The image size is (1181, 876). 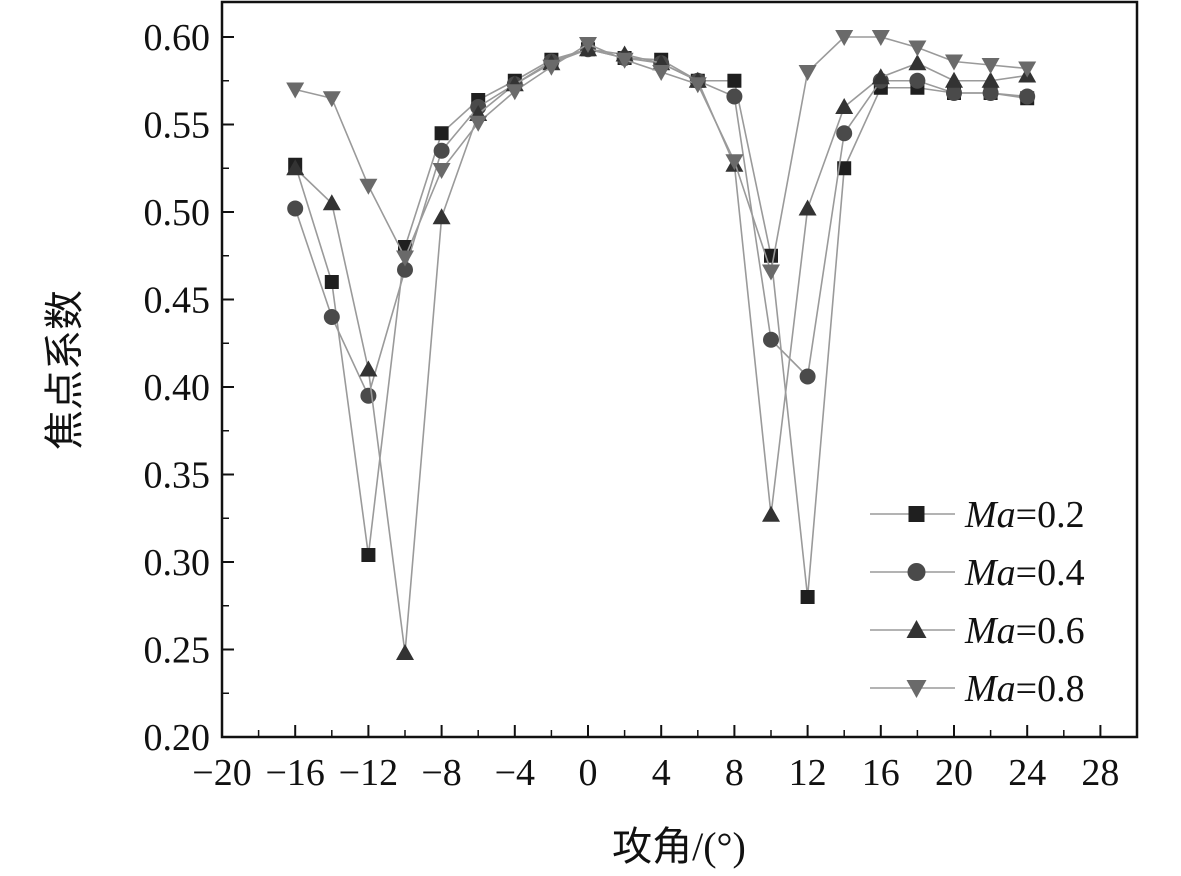 I want to click on x-tick-label: 28, so click(x=1100, y=773).